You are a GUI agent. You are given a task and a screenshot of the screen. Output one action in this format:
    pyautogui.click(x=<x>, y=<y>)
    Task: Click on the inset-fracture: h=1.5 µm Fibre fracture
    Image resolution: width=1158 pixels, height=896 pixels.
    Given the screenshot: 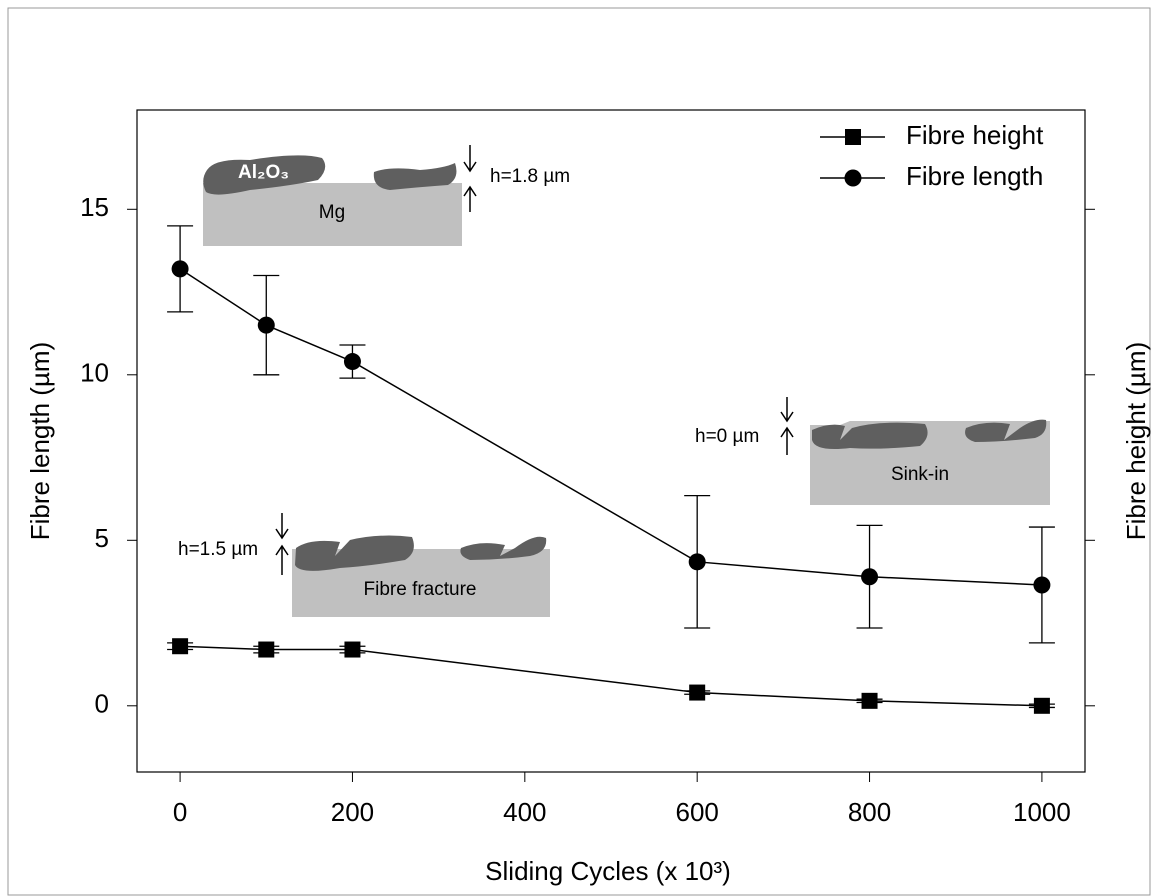 What is the action you would take?
    pyautogui.click(x=364, y=565)
    